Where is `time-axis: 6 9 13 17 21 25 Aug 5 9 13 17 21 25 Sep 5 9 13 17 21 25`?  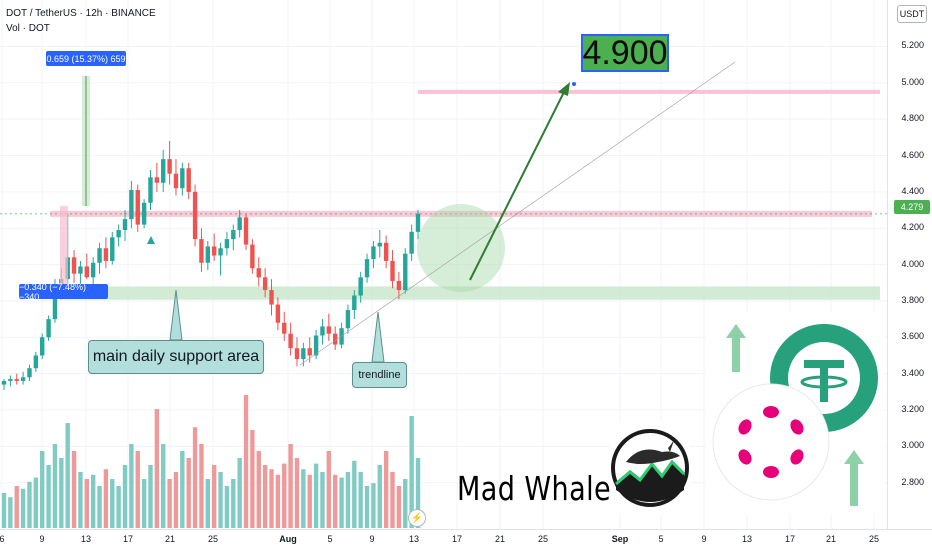
time-axis: 6 9 13 17 21 25 Aug 5 9 13 17 21 25 Sep 5 9 13 17 21 25 is located at coordinates (466, 539).